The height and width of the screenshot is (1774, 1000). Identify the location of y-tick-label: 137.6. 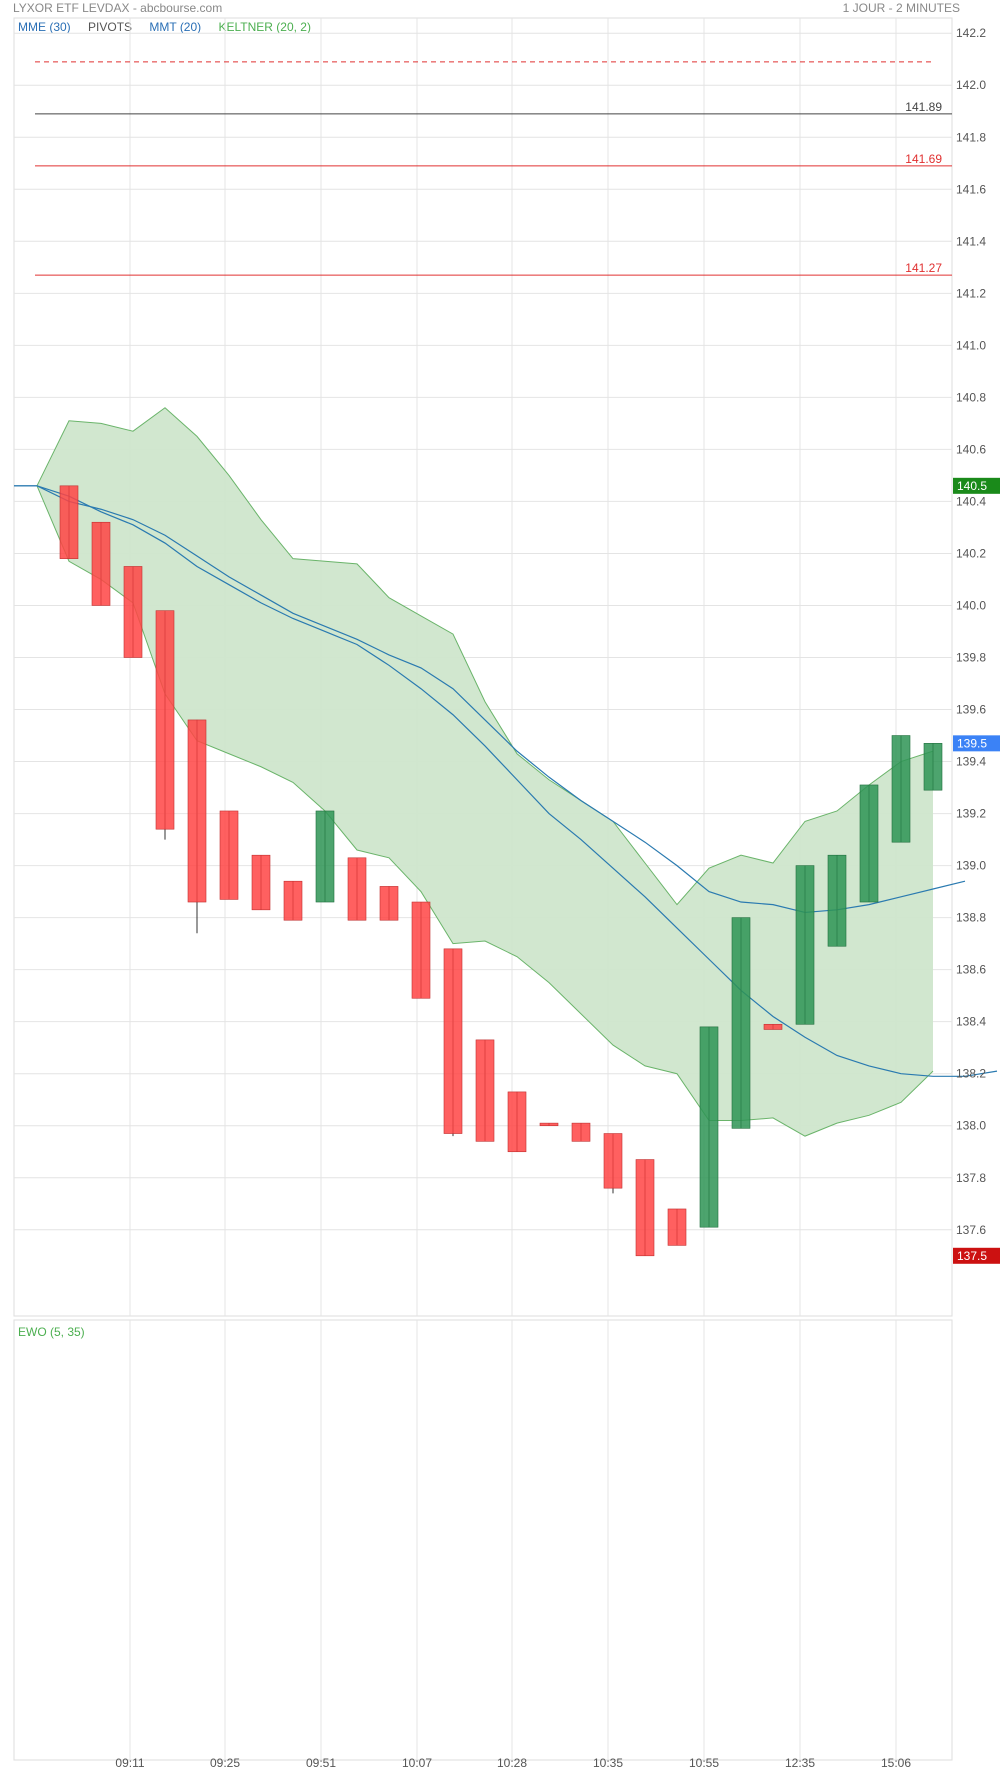
(971, 1230).